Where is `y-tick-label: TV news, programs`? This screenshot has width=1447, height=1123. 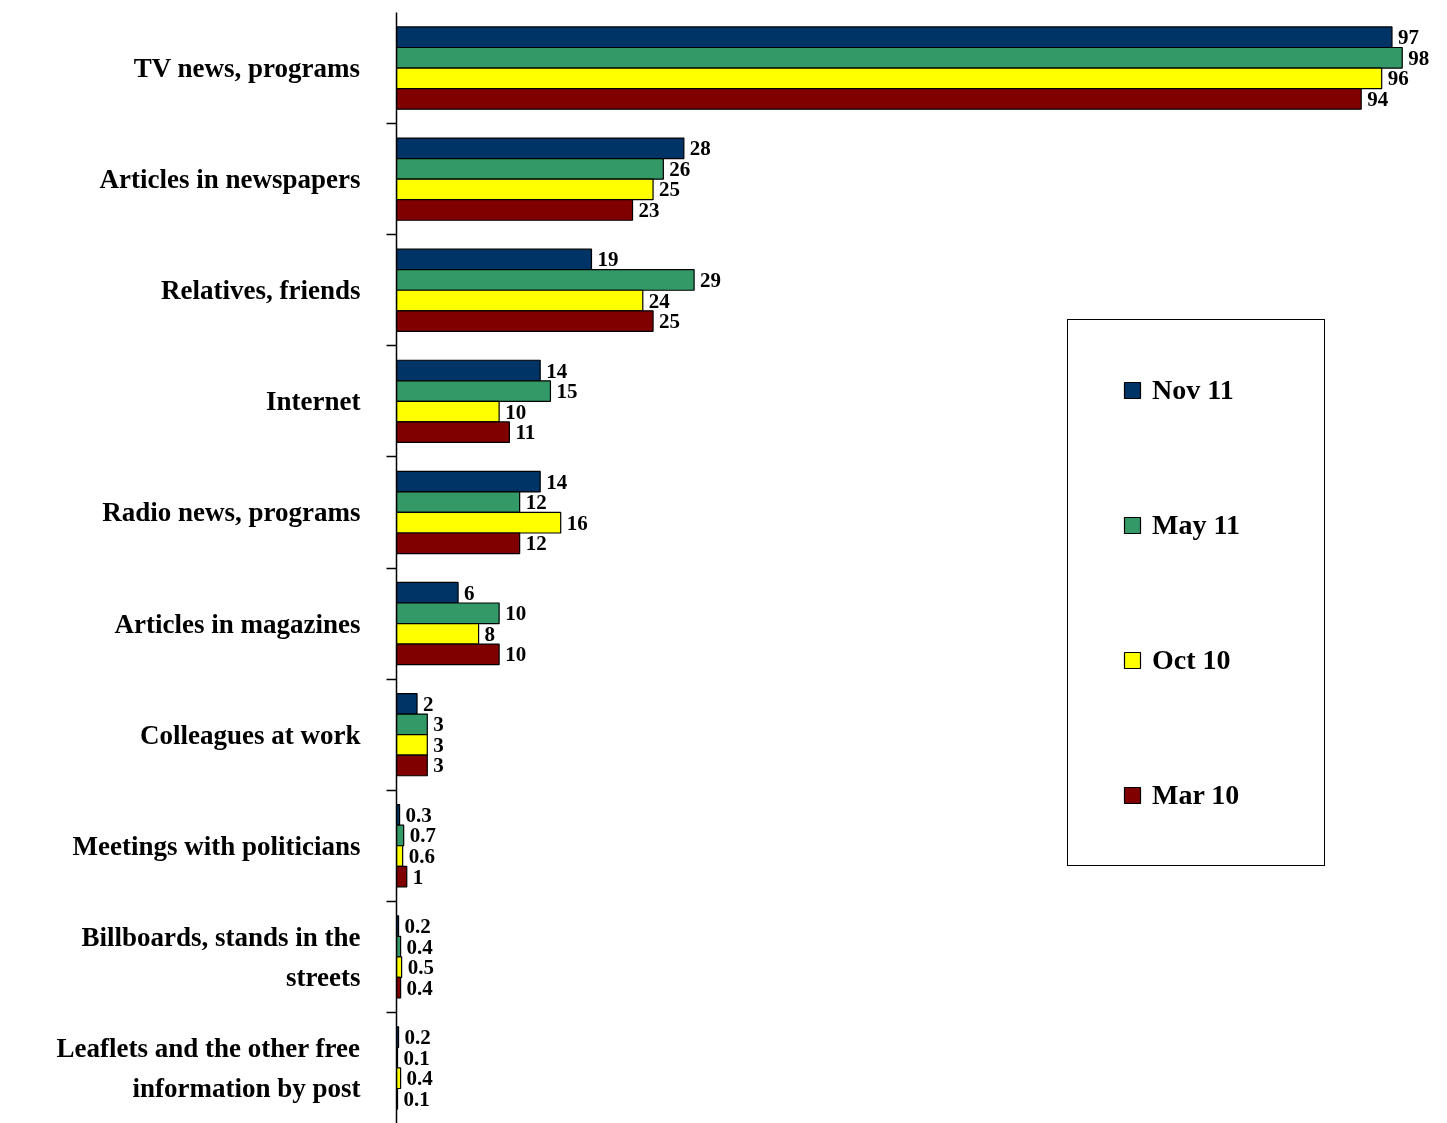
y-tick-label: TV news, programs is located at coordinates (247, 68).